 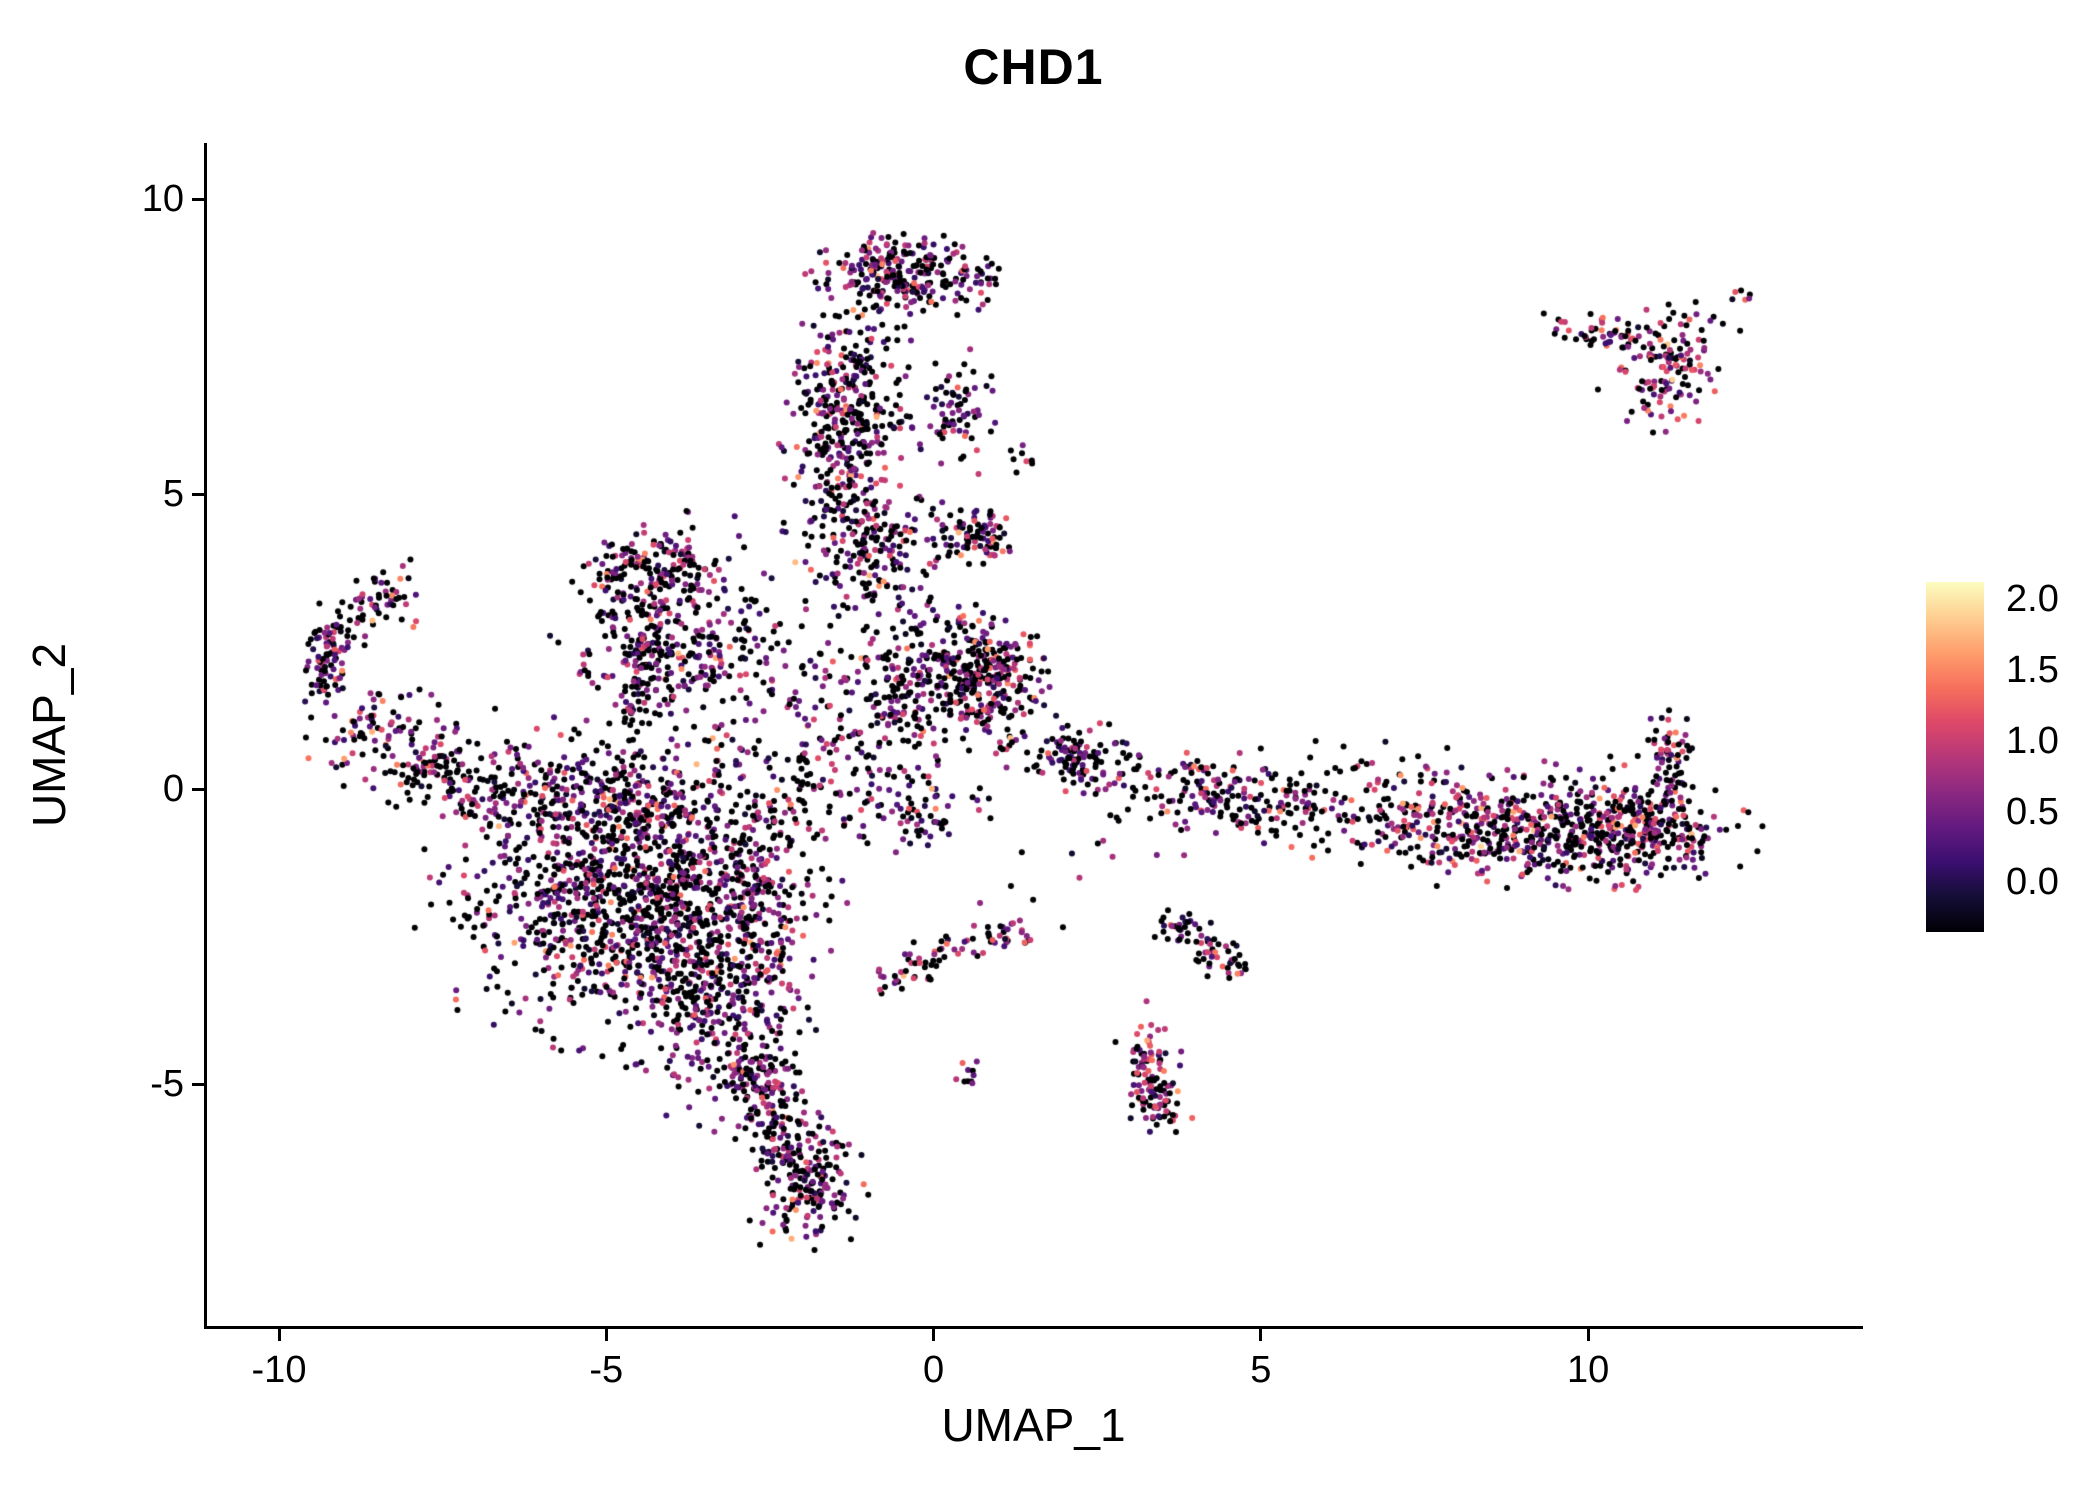 I want to click on x-tick-label: 5, so click(x=1261, y=1370).